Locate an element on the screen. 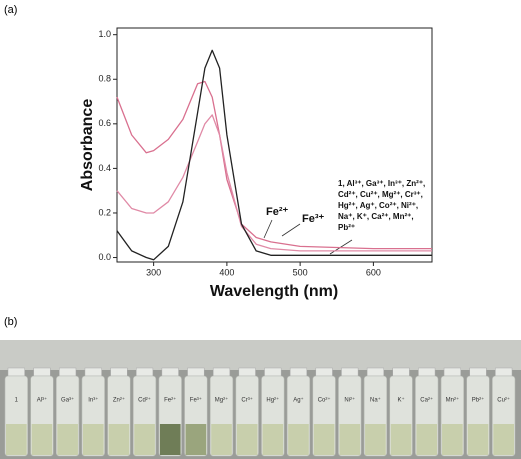 The height and width of the screenshot is (459, 521). x-tick-label: 300 is located at coordinates (153, 272).